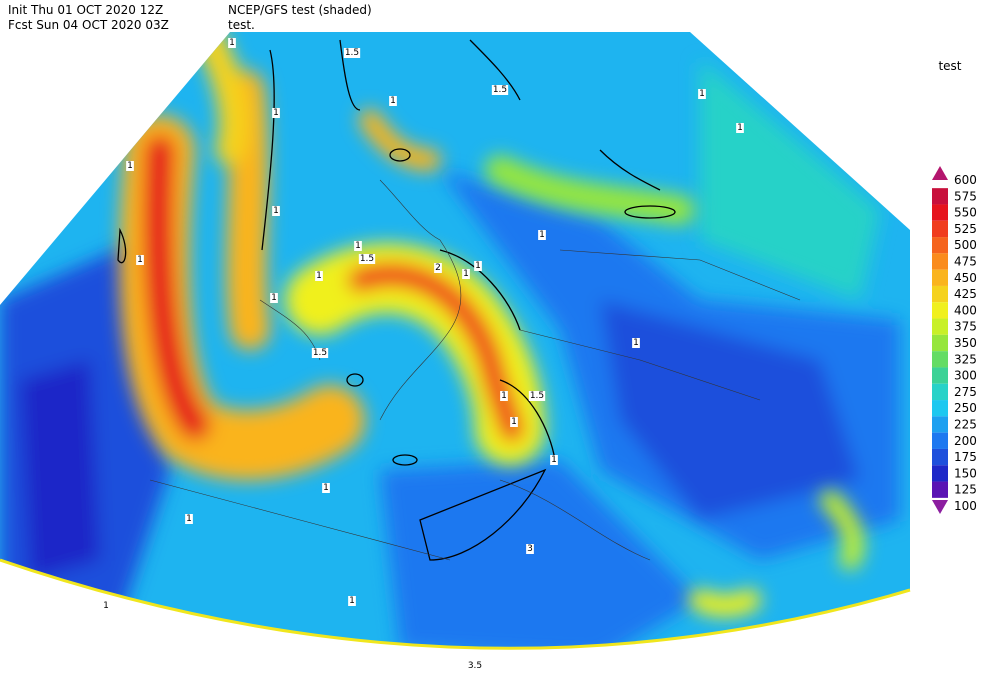 This screenshot has height=680, width=1000. Describe the element at coordinates (88, 25) in the screenshot. I see `fcst-text: Fcst Sun 04 OCT 2020 03Z` at that location.